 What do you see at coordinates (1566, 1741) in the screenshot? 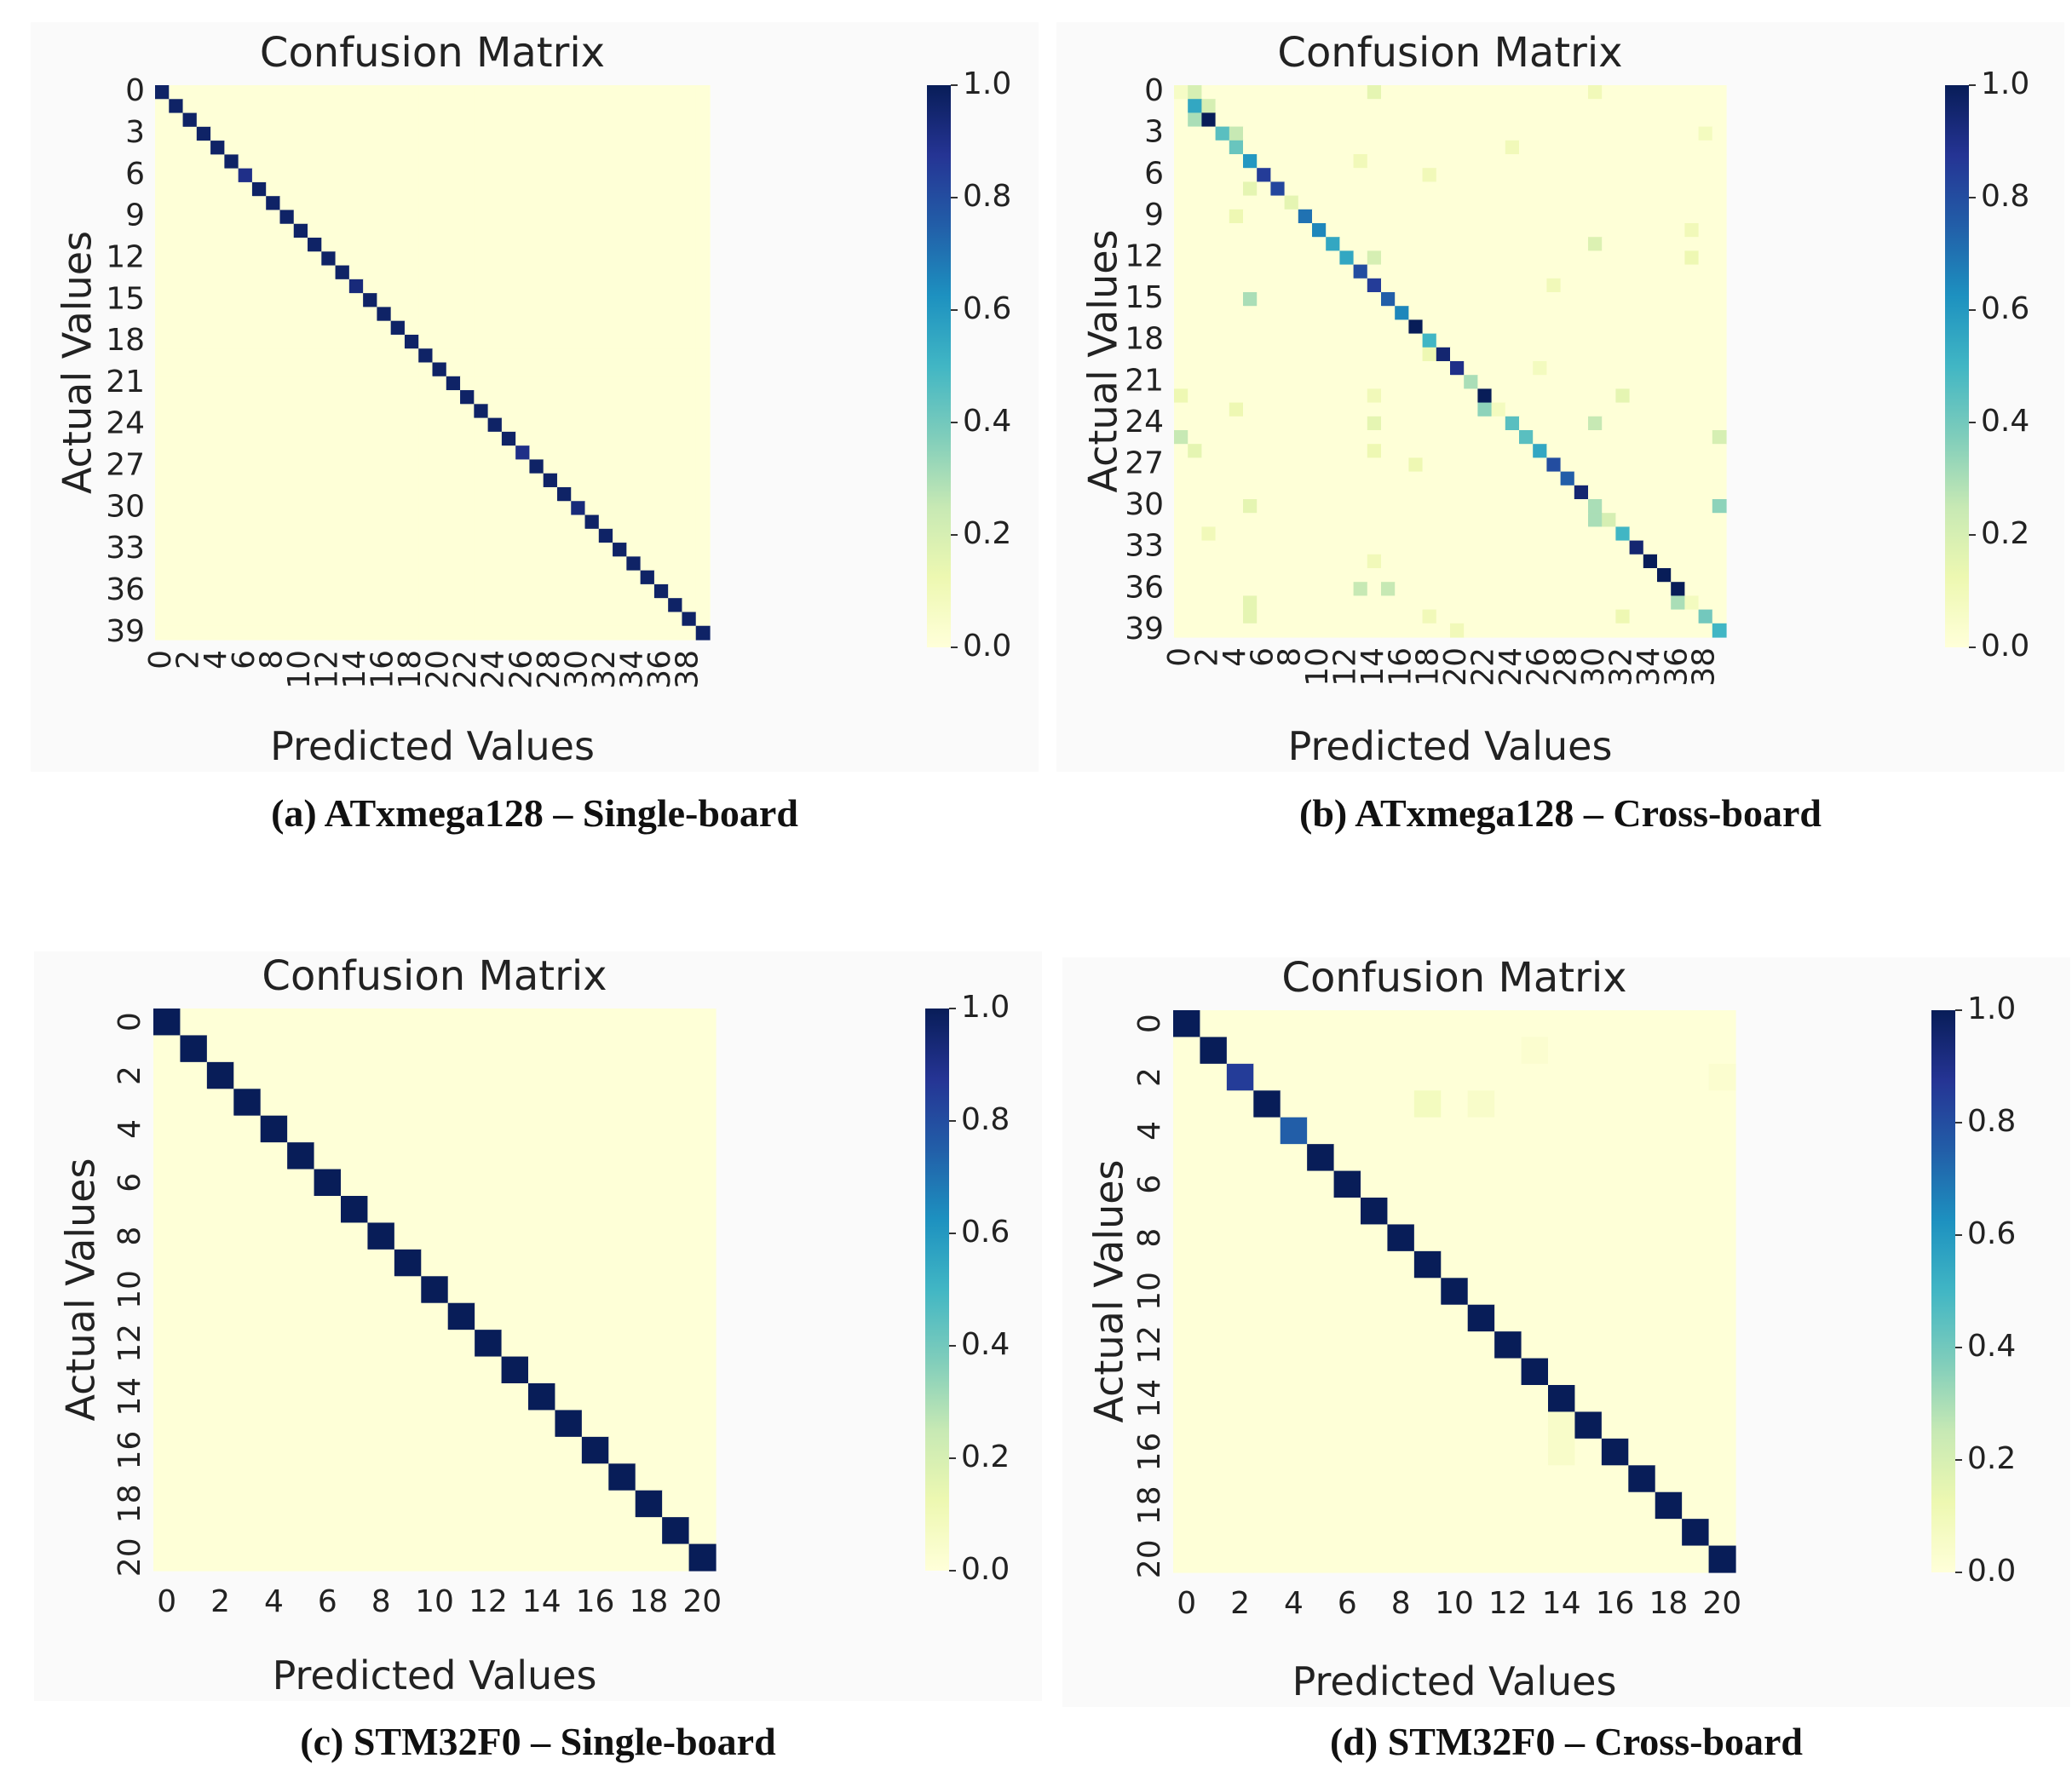
I see `caption-d: (d) STM32F0 – Cross-board` at bounding box center [1566, 1741].